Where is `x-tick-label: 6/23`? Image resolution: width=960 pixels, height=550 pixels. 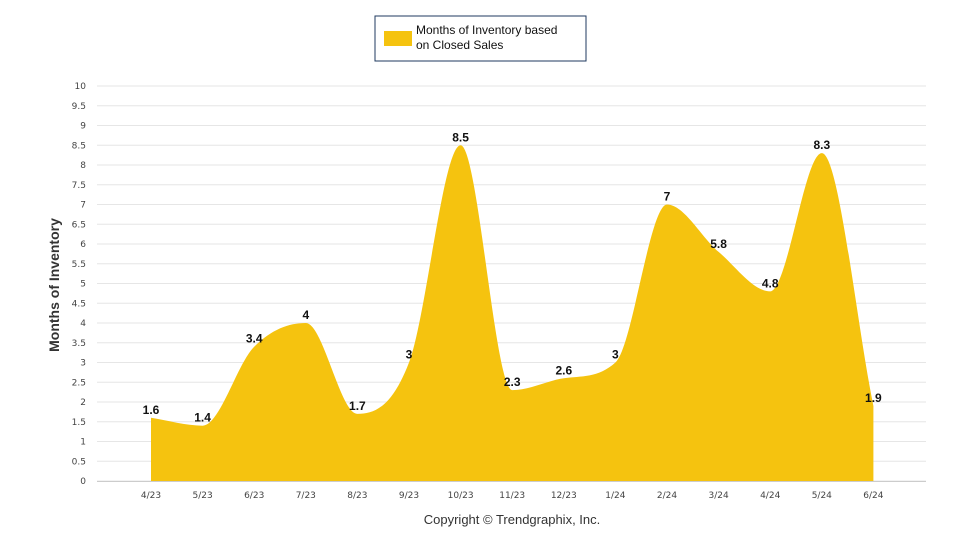 x-tick-label: 6/23 is located at coordinates (254, 496).